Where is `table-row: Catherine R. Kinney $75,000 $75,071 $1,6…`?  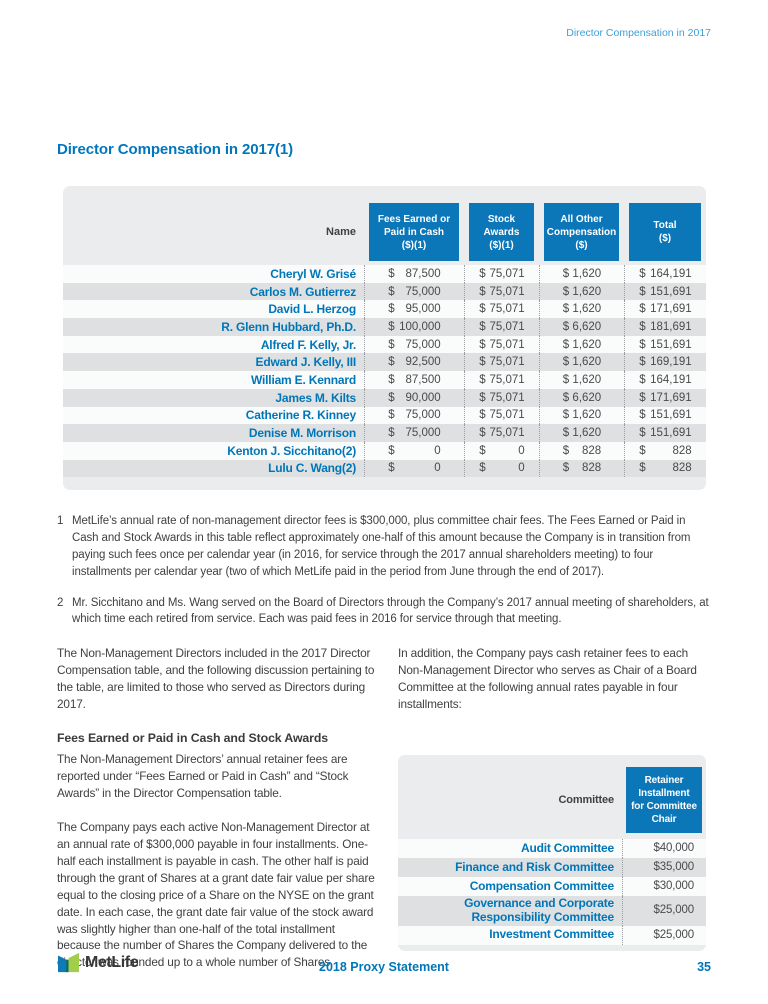 table-row: Catherine R. Kinney $75,000 $75,071 $1,6… is located at coordinates (384, 415).